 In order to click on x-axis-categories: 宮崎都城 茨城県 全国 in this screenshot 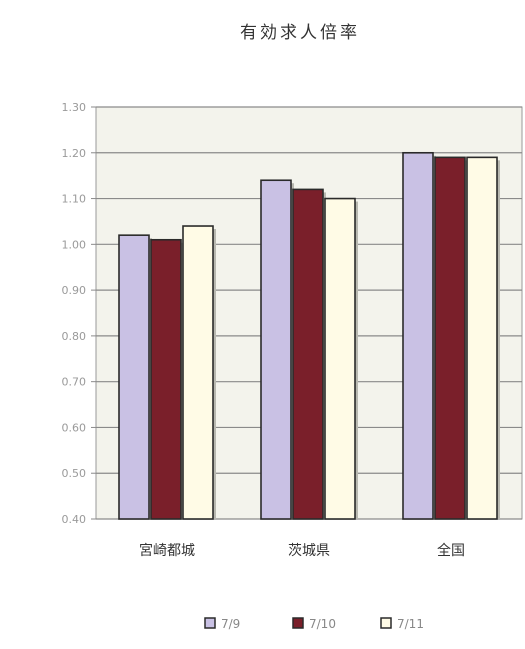, I will do `click(302, 550)`.